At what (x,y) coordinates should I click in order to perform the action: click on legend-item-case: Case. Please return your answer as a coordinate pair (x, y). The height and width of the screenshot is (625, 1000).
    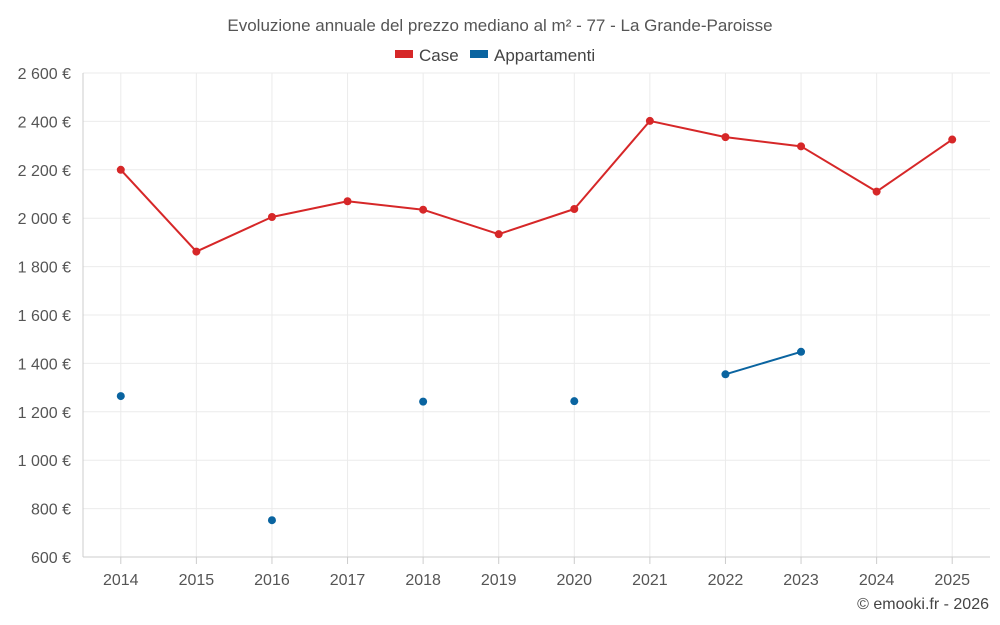
    Looking at the image, I should click on (427, 55).